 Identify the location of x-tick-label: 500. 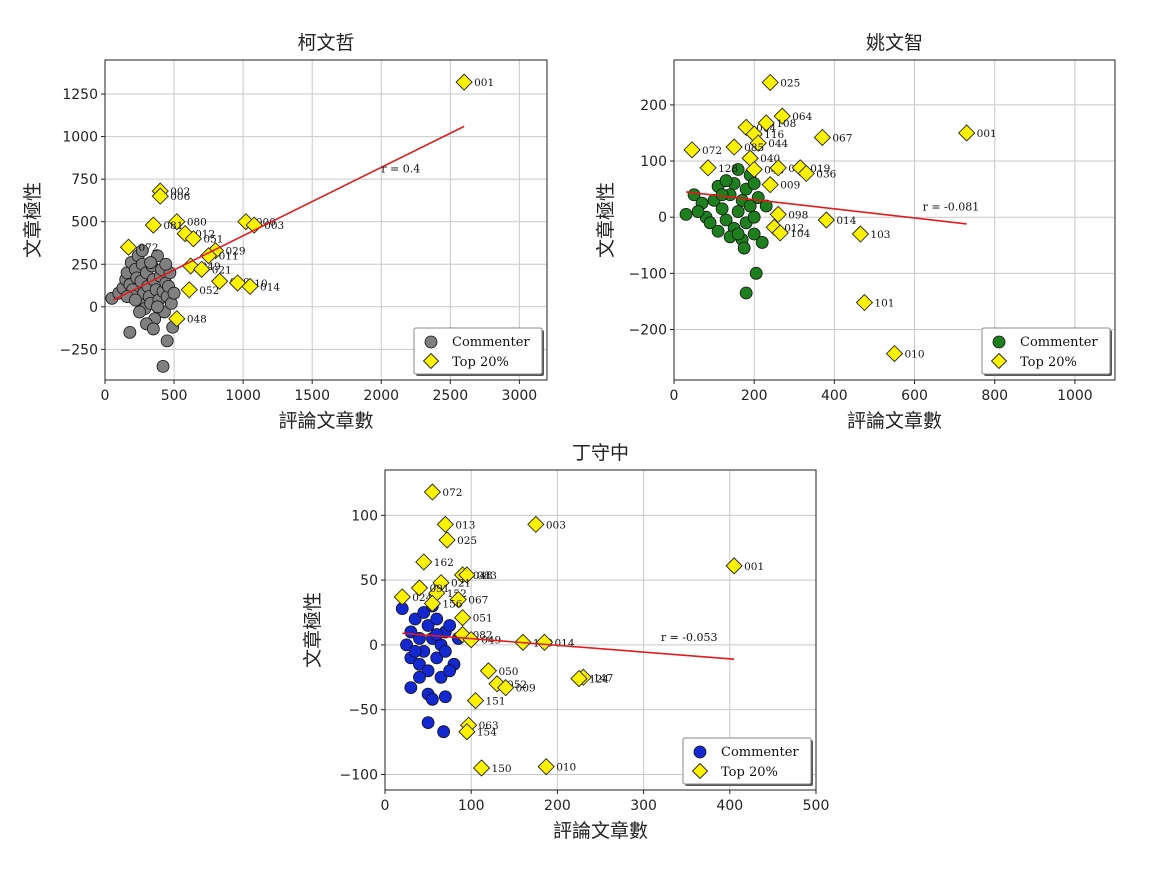
(174, 396).